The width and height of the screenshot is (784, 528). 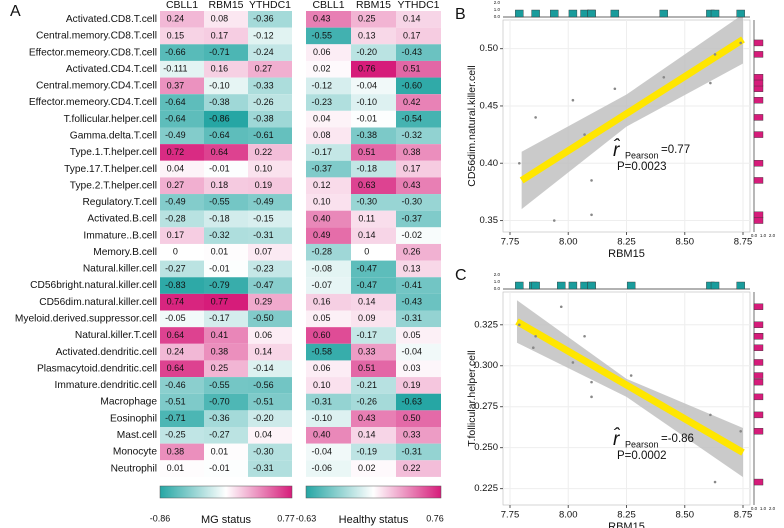 What do you see at coordinates (461, 275) in the screenshot?
I see `panel-label: C` at bounding box center [461, 275].